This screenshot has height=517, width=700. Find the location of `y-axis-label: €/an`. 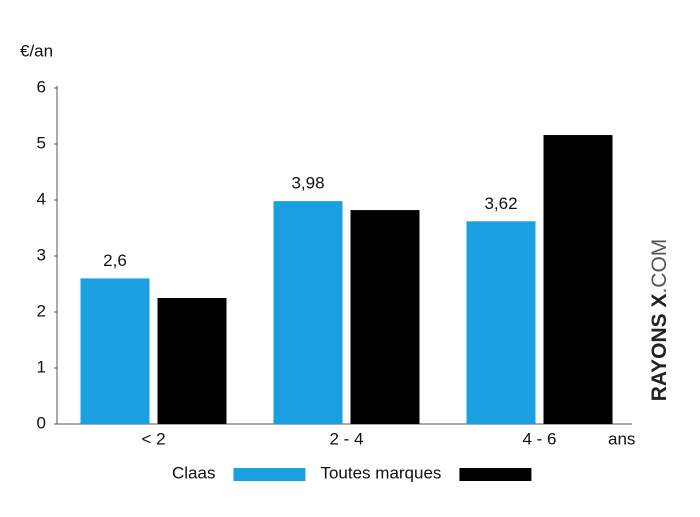

y-axis-label: €/an is located at coordinates (36, 50).